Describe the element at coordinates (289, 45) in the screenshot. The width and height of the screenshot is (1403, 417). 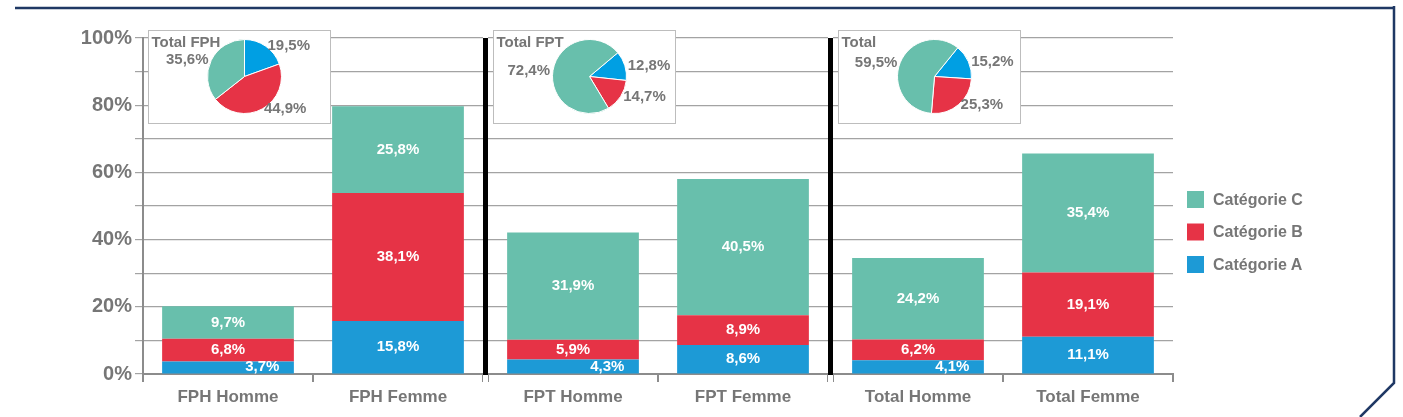
I see `data-label: 19,5%` at that location.